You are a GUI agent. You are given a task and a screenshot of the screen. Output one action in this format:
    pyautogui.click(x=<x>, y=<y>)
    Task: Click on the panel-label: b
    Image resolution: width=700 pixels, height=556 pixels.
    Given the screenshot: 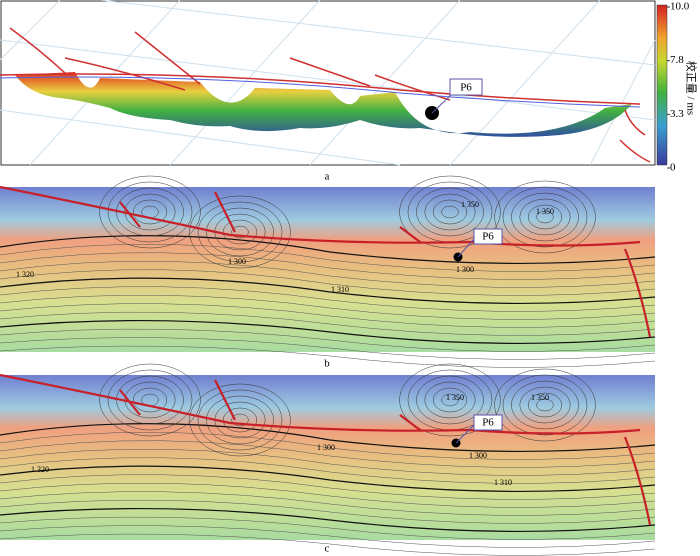 What is the action you would take?
    pyautogui.click(x=327, y=364)
    